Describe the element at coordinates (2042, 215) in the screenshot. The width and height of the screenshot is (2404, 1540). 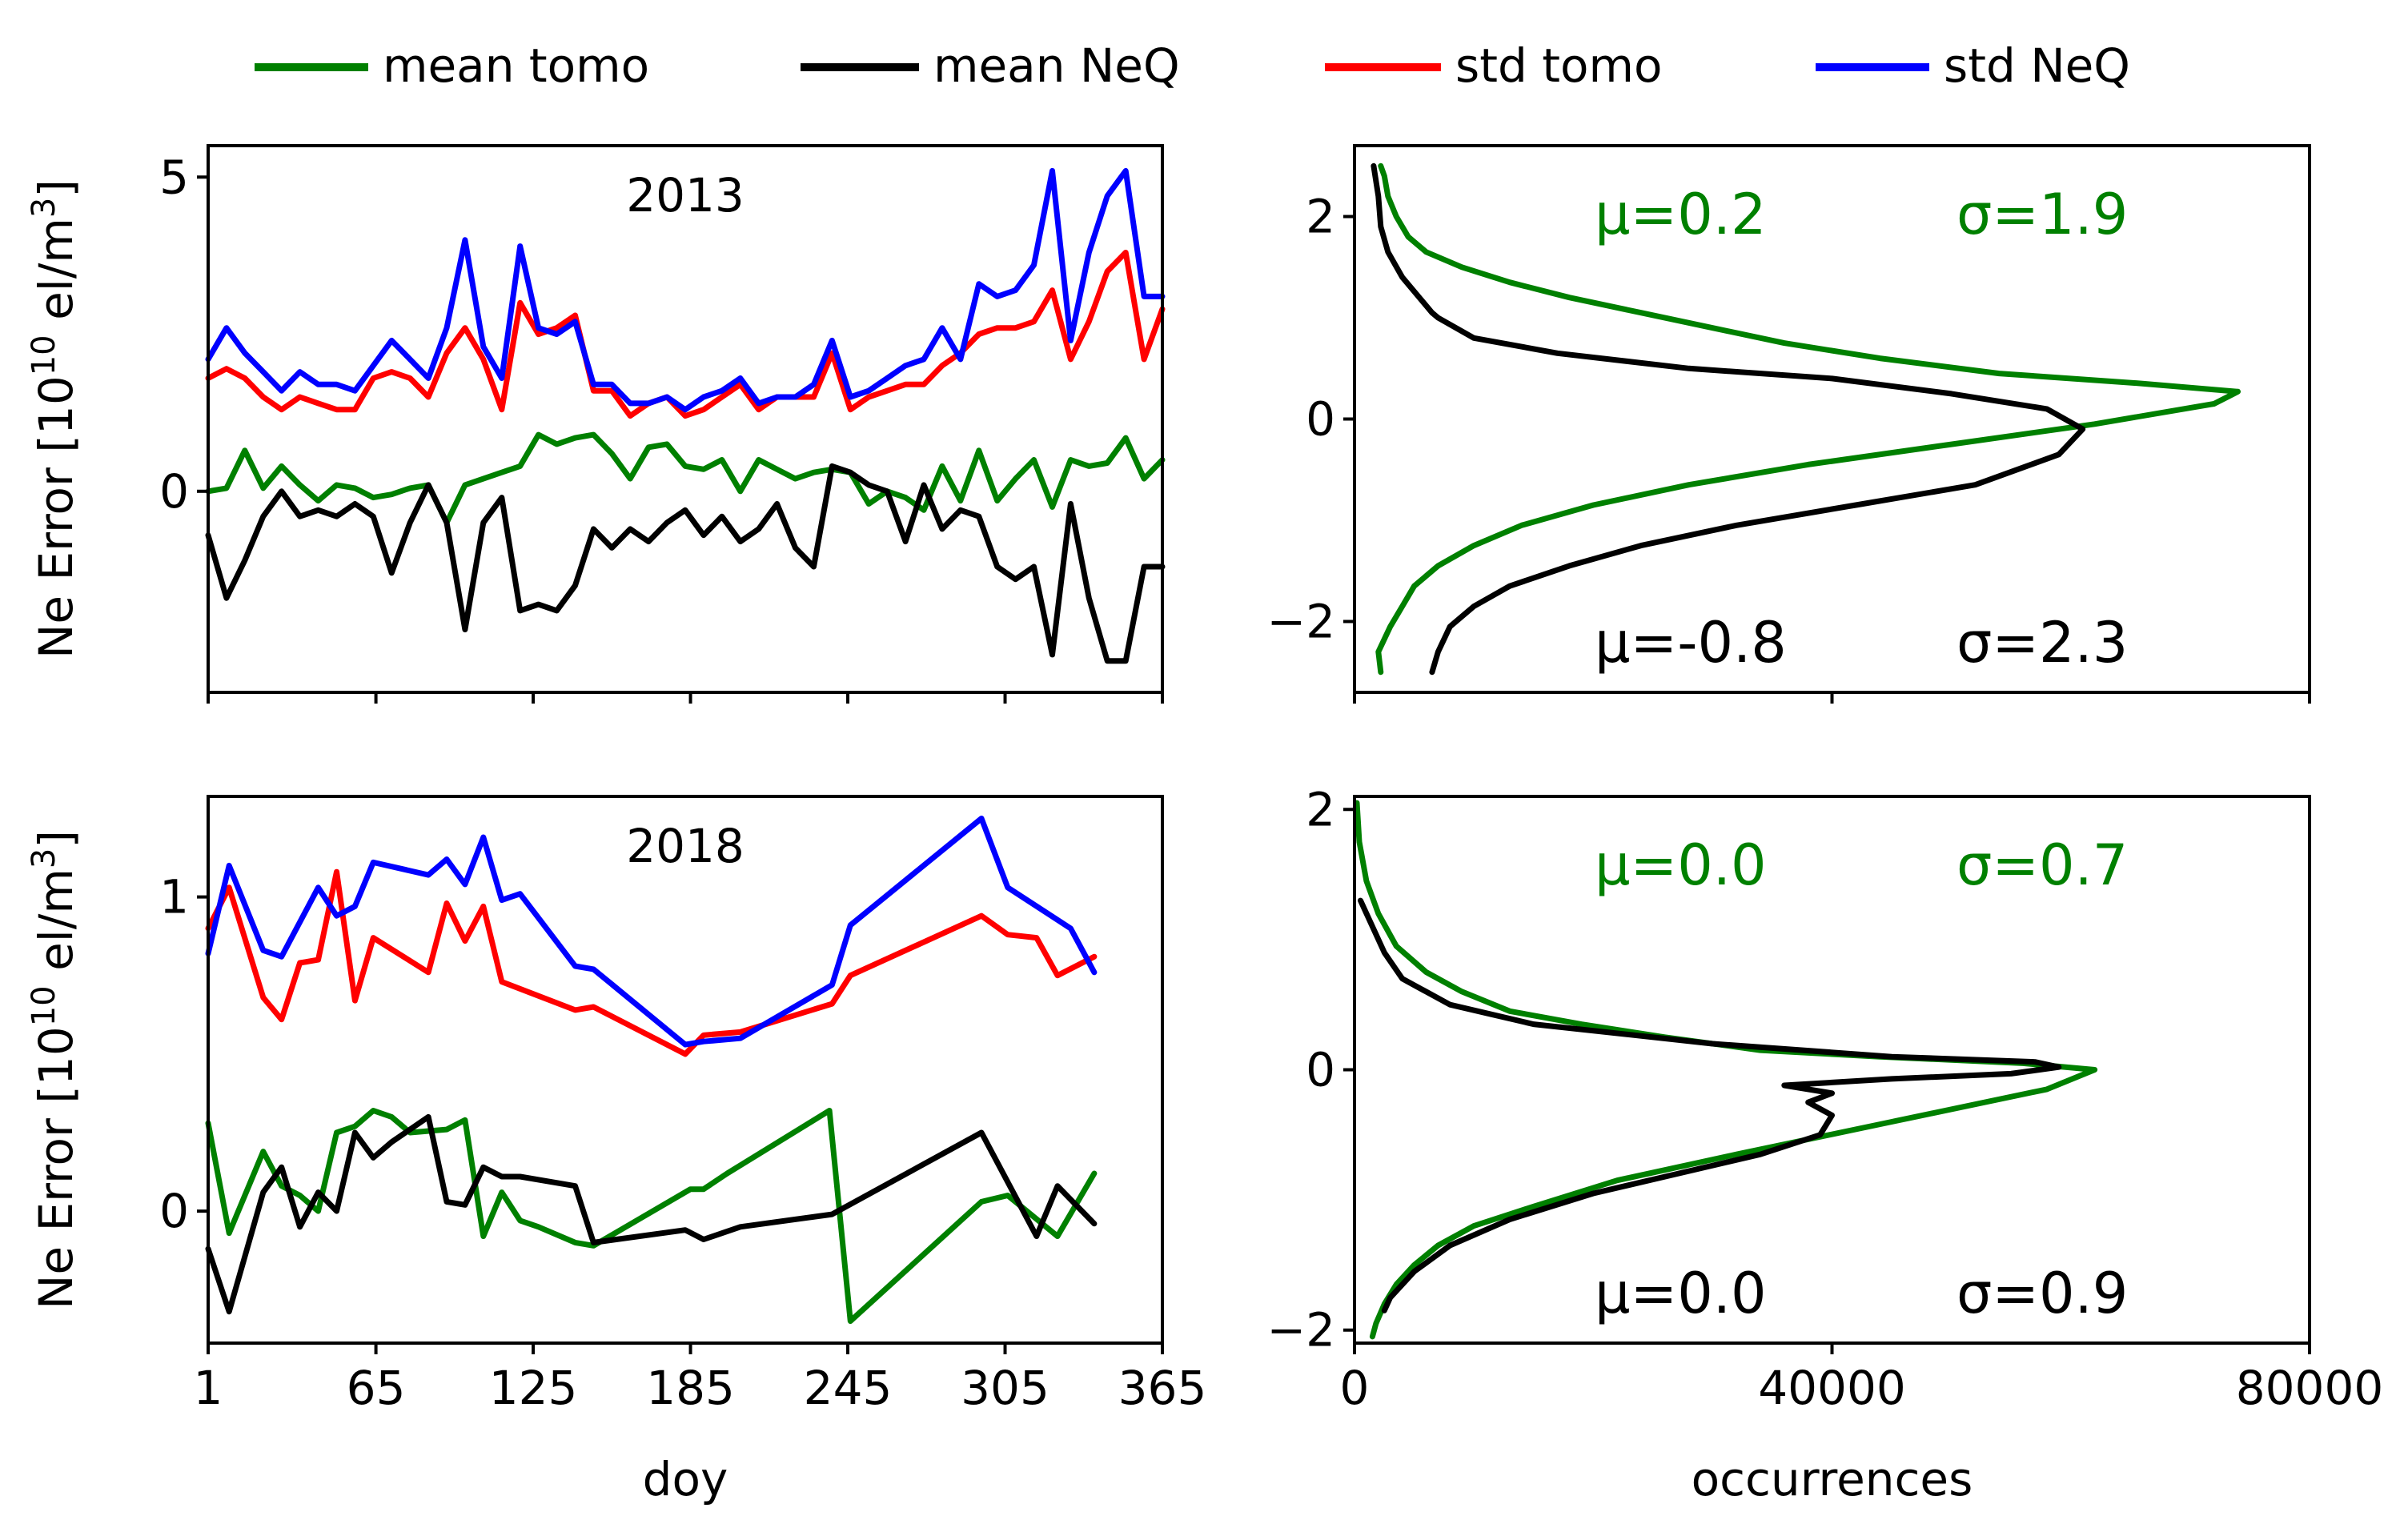
I see `annotation-sigma-tomo: σ=1.9` at that location.